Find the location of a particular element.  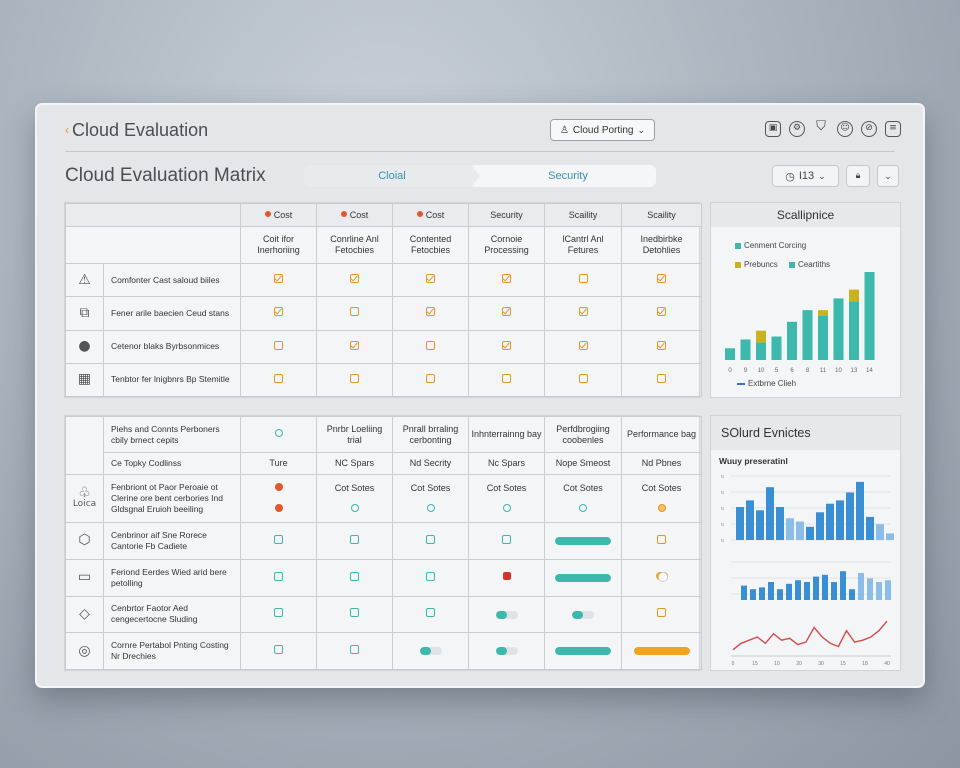

document-icon: ≡ is located at coordinates (893, 129).